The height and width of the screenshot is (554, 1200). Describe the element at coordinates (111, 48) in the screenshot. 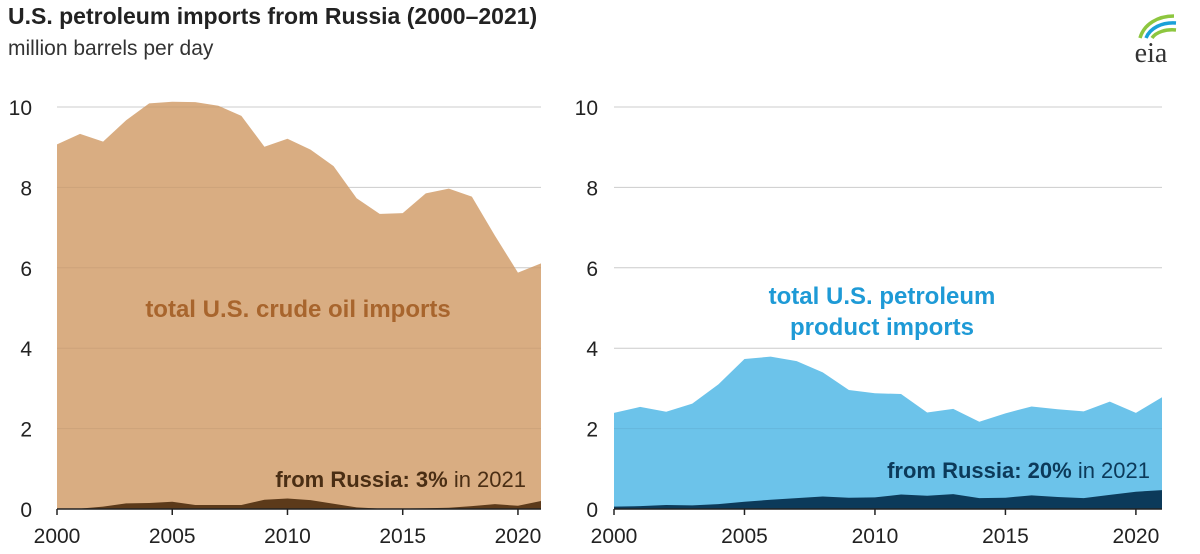

I see `chart-subtitle: million barrels per day` at that location.